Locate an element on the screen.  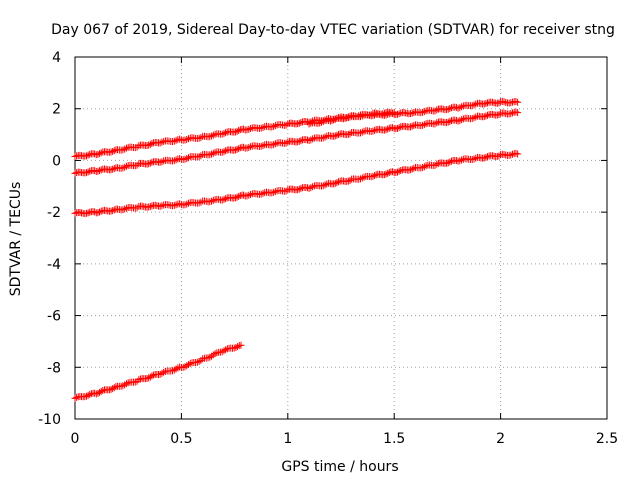
x-axis-label: GPS time / hours is located at coordinates (339, 467).